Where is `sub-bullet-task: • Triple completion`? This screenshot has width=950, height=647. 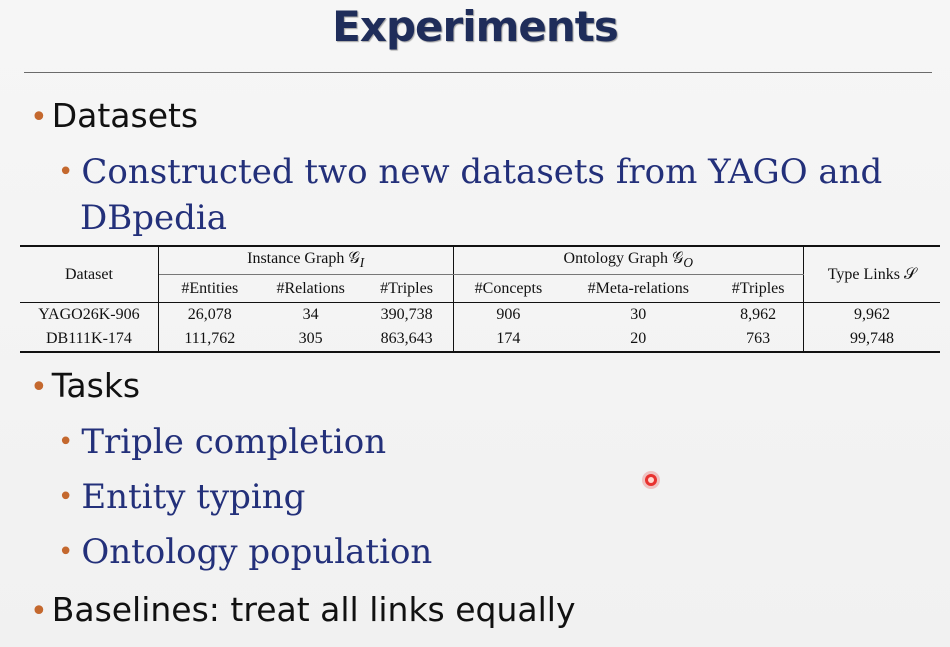 sub-bullet-task: • Triple completion is located at coordinates (222, 442).